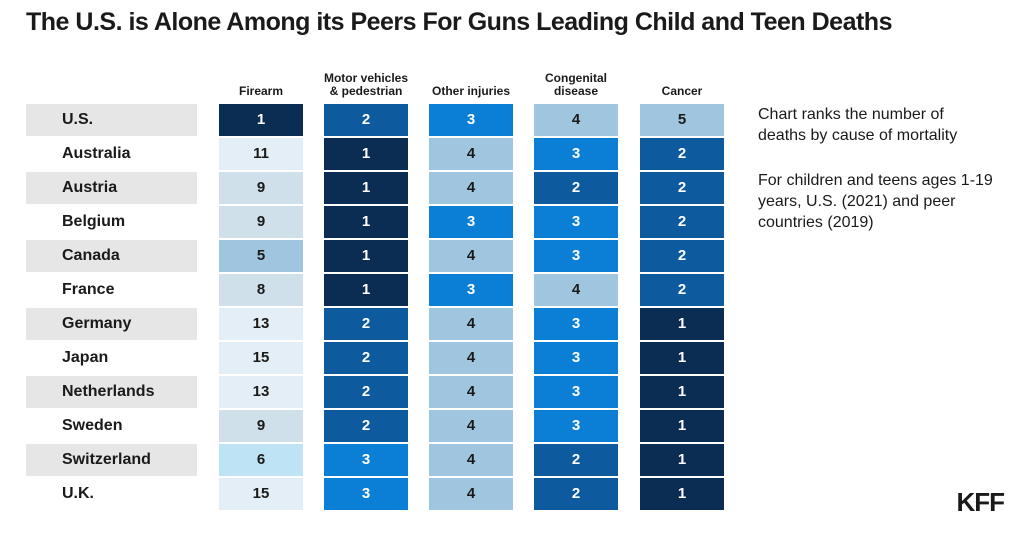 Image resolution: width=1024 pixels, height=536 pixels. What do you see at coordinates (576, 84) in the screenshot?
I see `column-header: Congenital disease` at bounding box center [576, 84].